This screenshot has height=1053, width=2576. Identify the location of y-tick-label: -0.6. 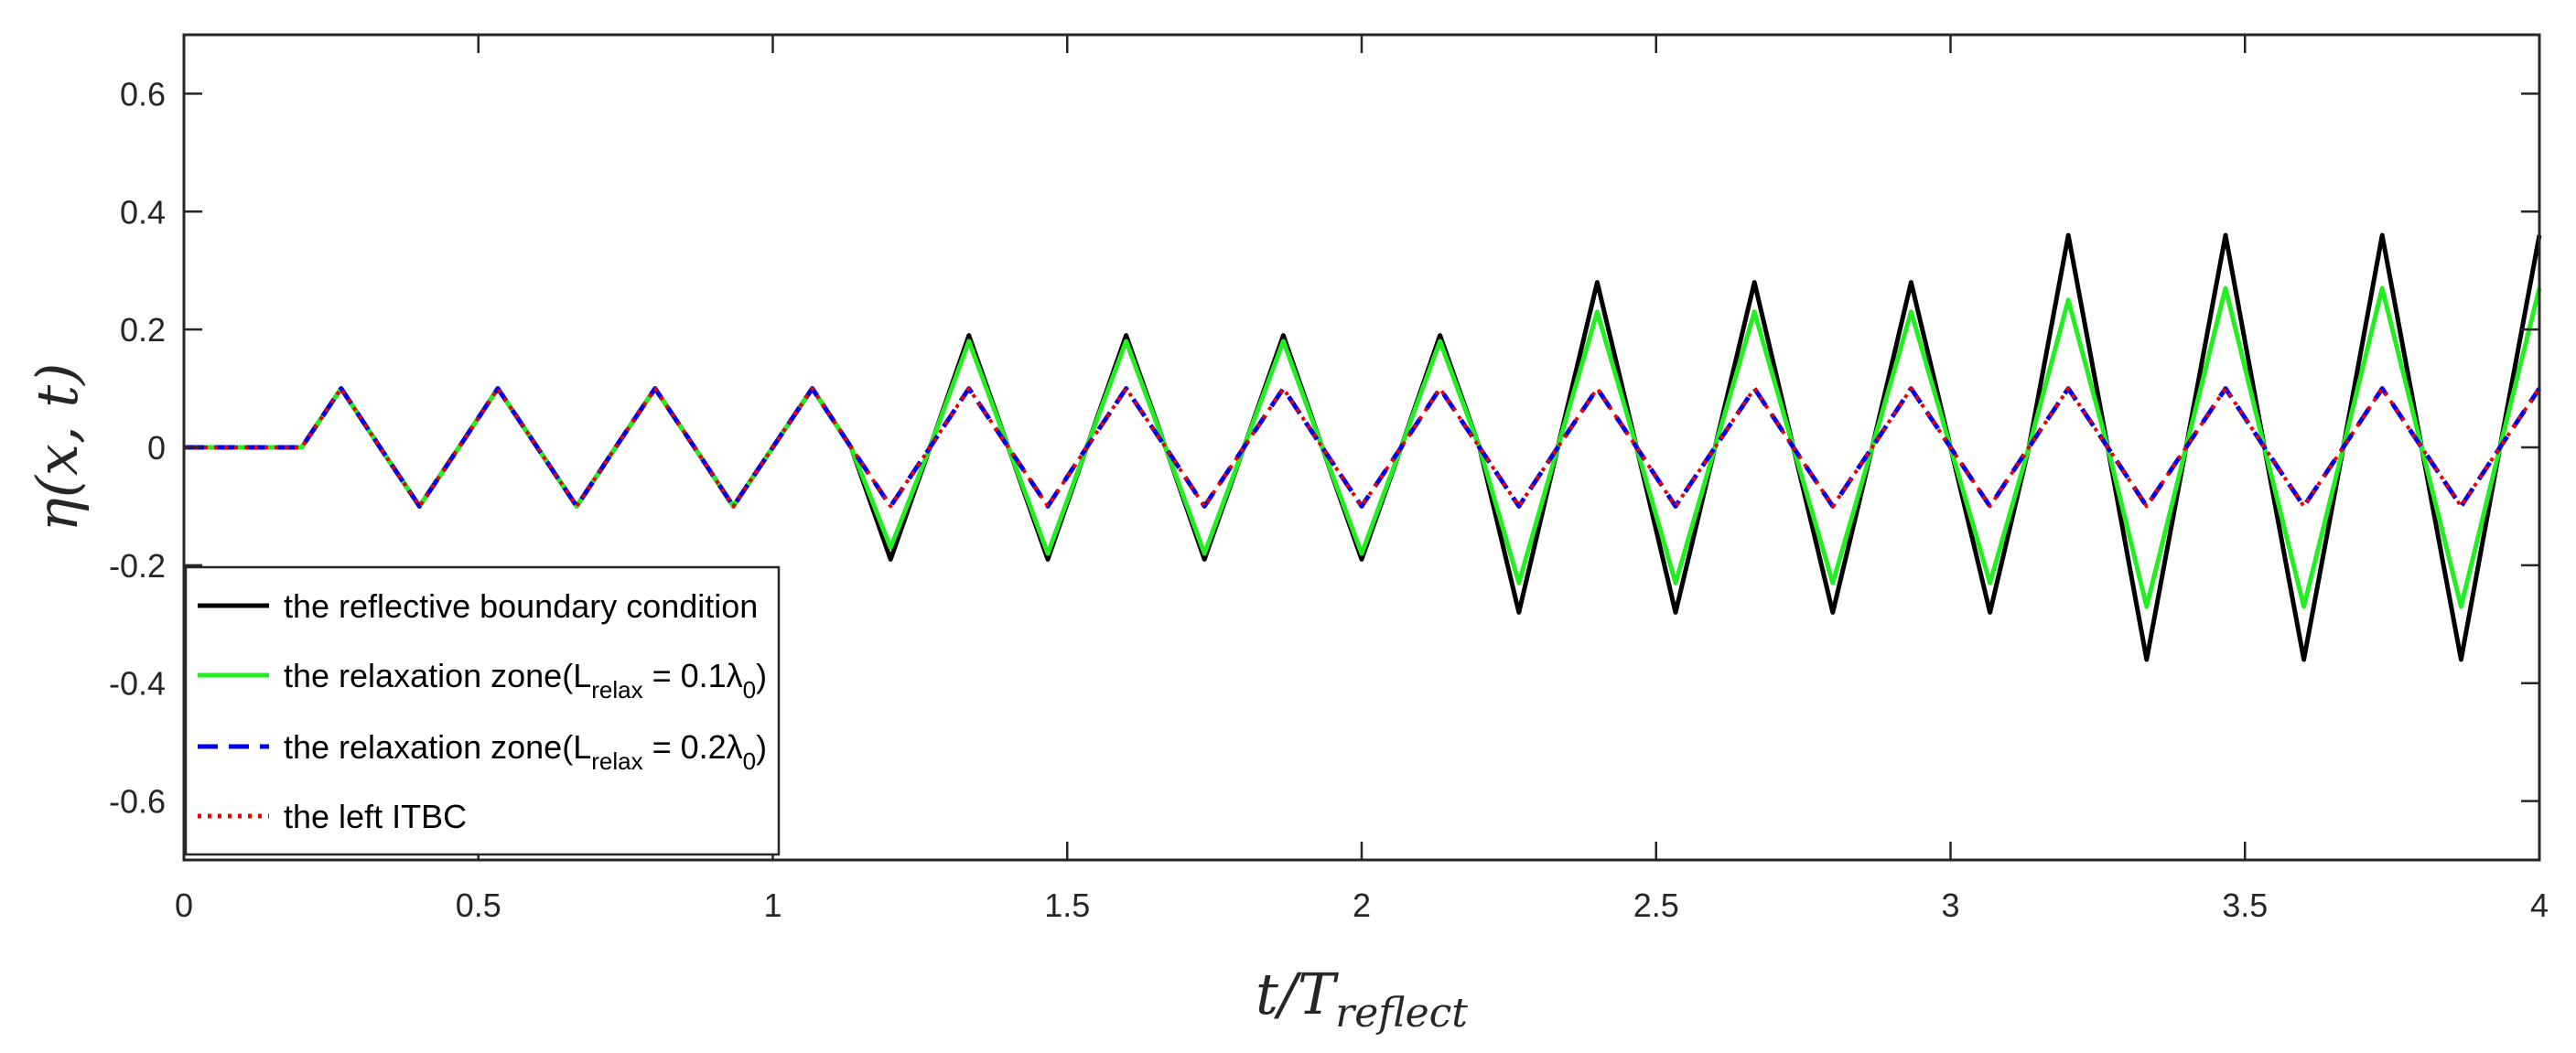
(137, 802).